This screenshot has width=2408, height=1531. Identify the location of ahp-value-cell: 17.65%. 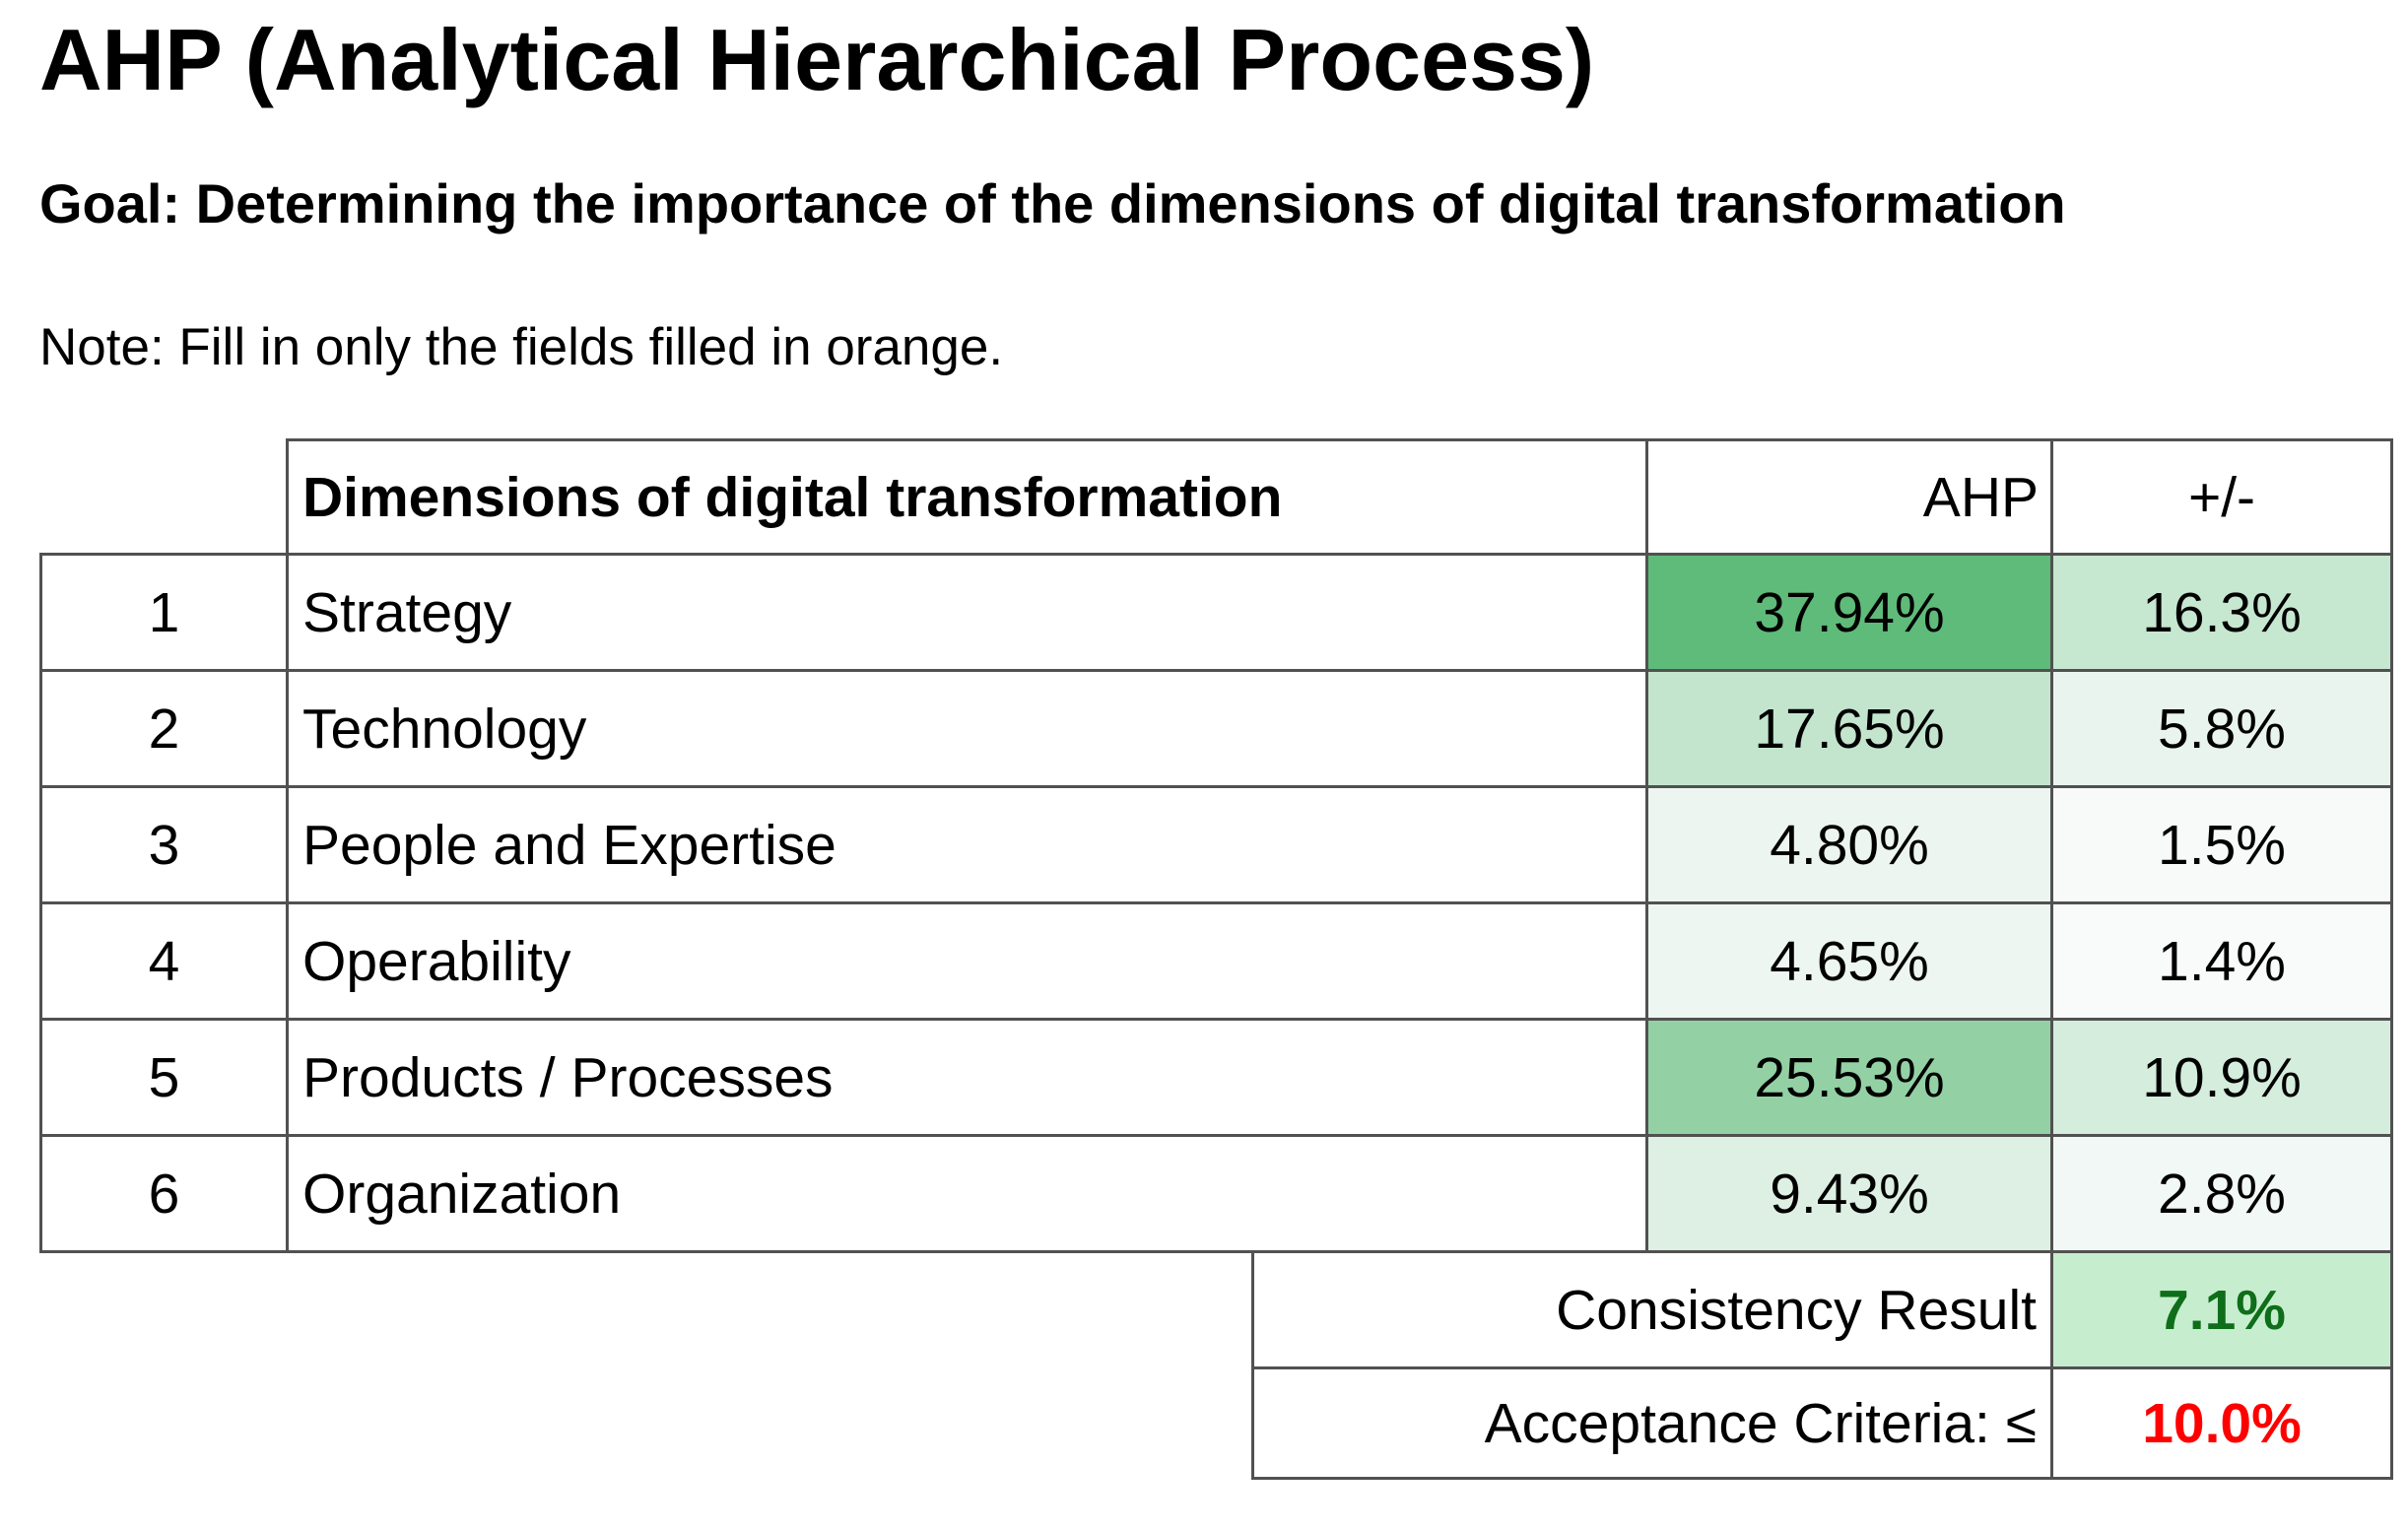
(1849, 728).